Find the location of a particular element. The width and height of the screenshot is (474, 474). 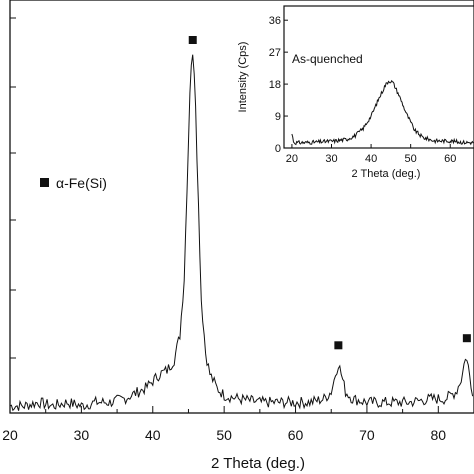

inset-x-tick-label: 40 is located at coordinates (371, 159).